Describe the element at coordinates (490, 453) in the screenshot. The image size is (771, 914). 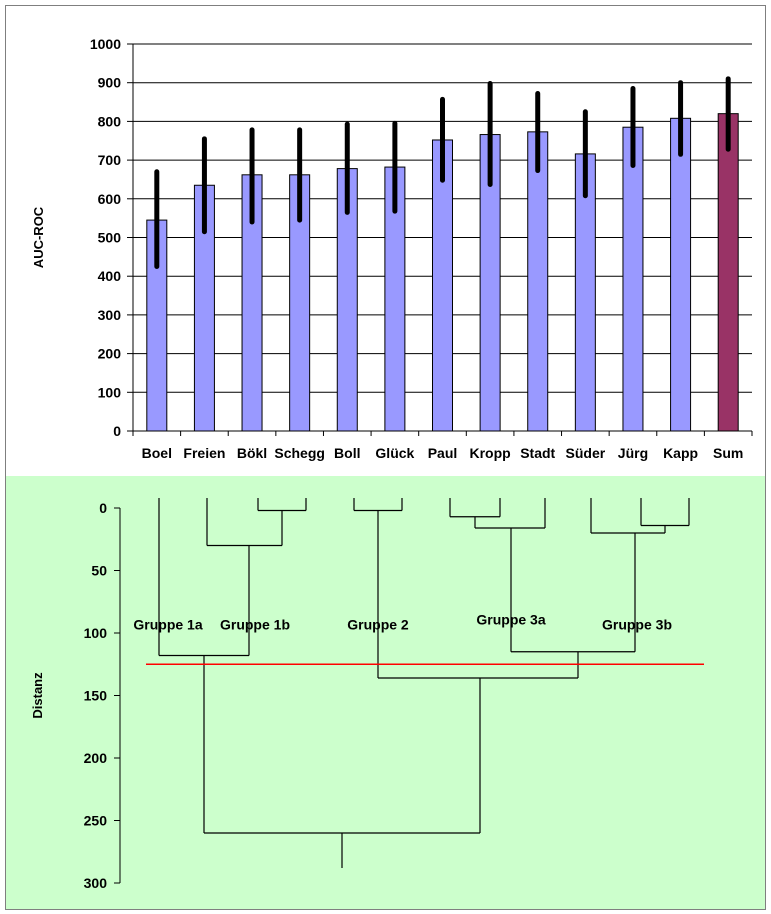
I see `x-tick-label: Kropp` at that location.